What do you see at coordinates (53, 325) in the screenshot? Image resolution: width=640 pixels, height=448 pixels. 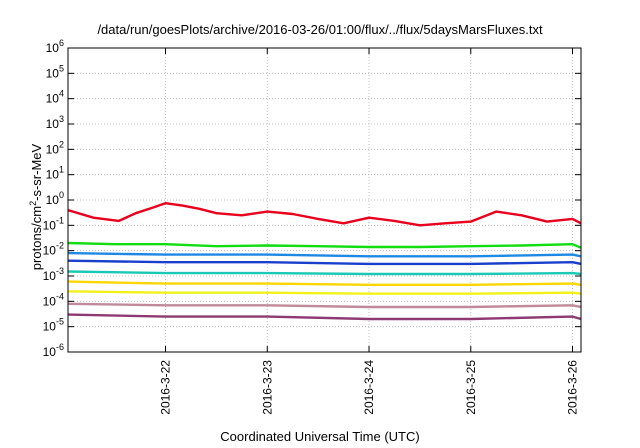 I see `y-tick-label: 10⁻⁵` at bounding box center [53, 325].